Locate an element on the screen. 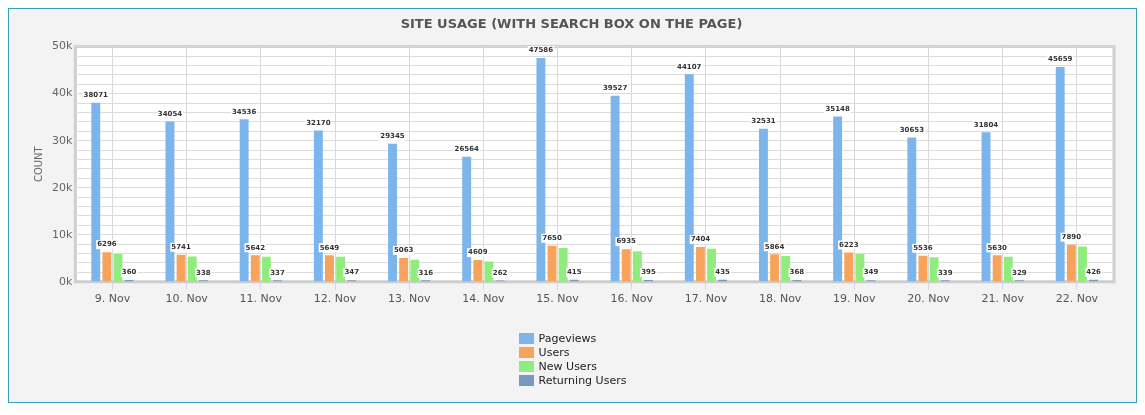 The image size is (1145, 415). x-tick-label: 18. Nov is located at coordinates (780, 299).